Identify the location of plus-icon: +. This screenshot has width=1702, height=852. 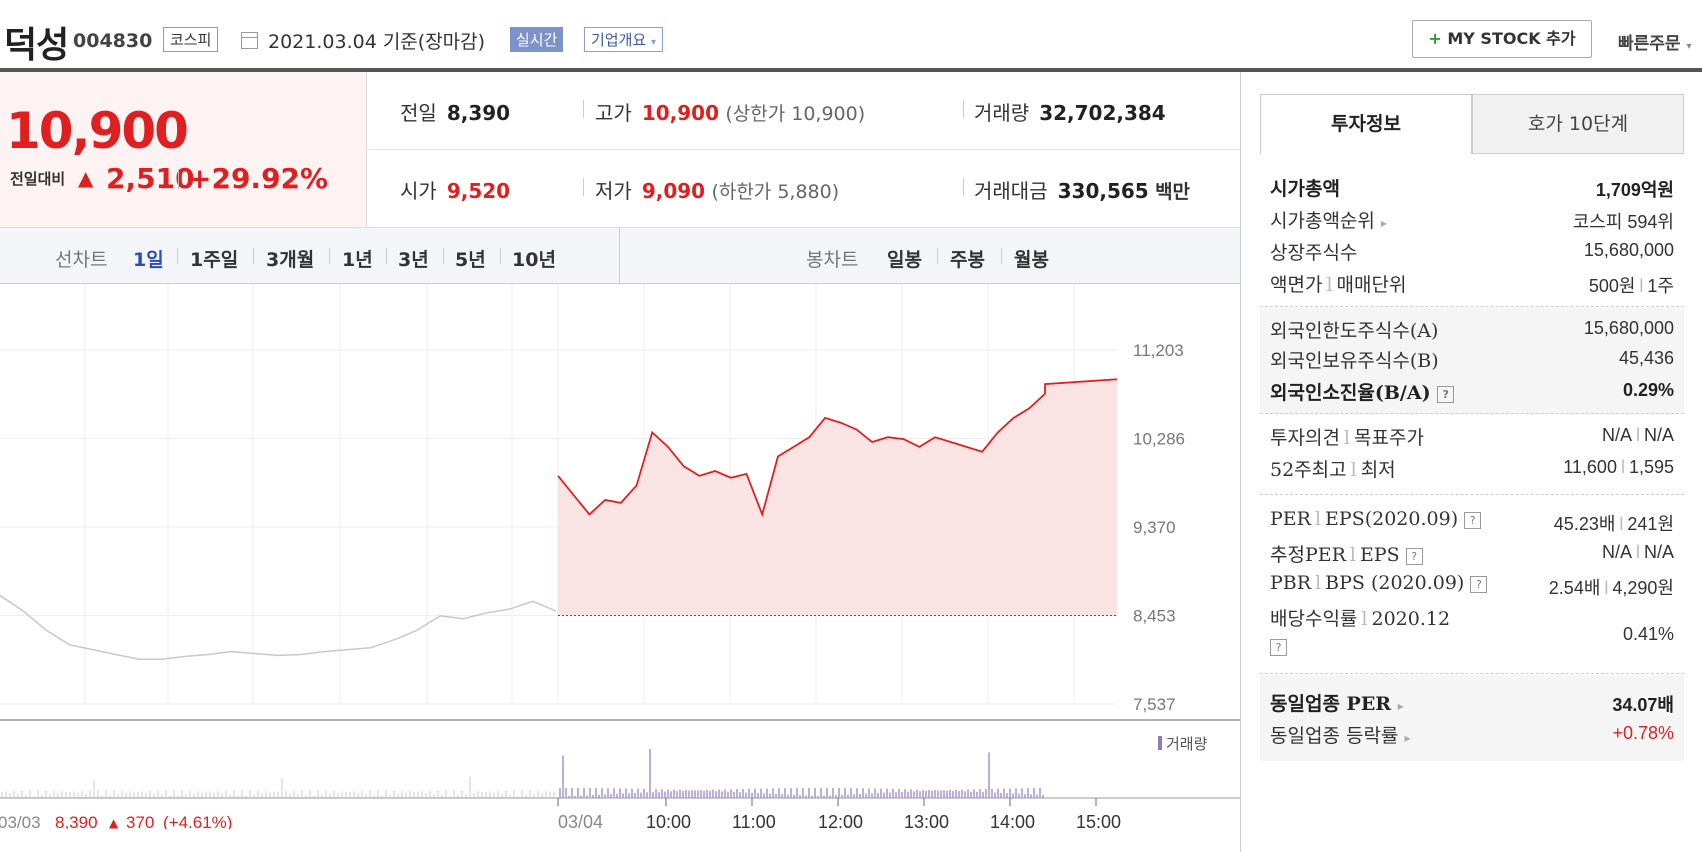
(1435, 38).